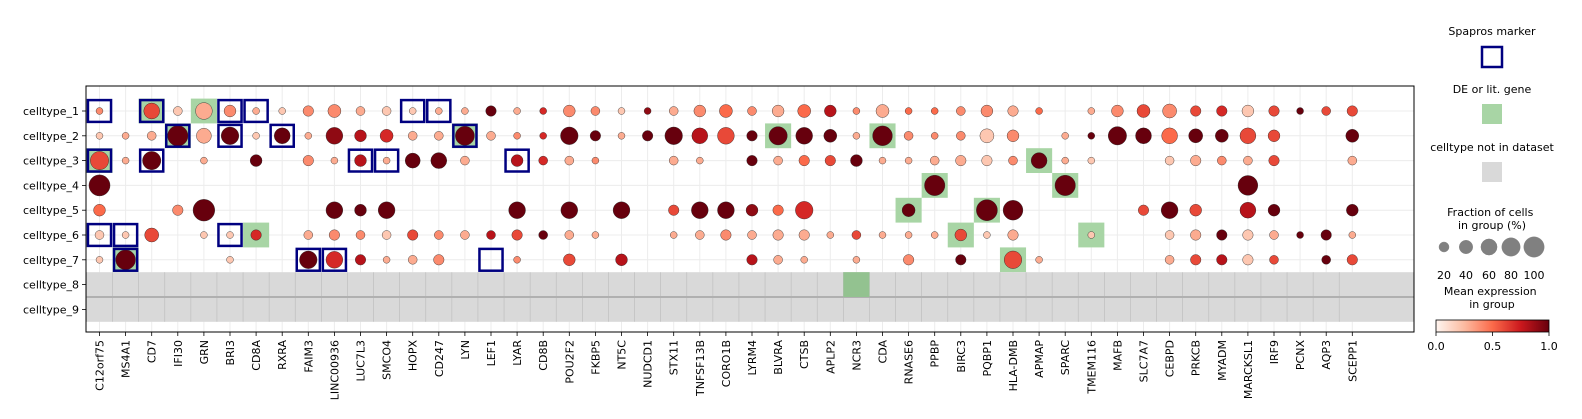  Describe the element at coordinates (1039, 359) in the screenshot. I see `x-tick-label: APMAP` at that location.